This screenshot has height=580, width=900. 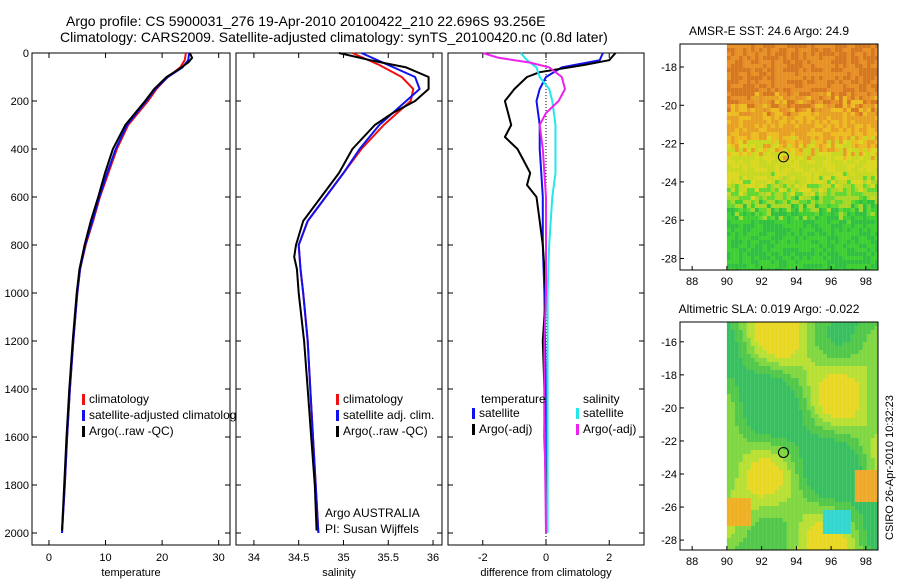 I want to click on legend-title-temperature: temperature, so click(x=513, y=399).